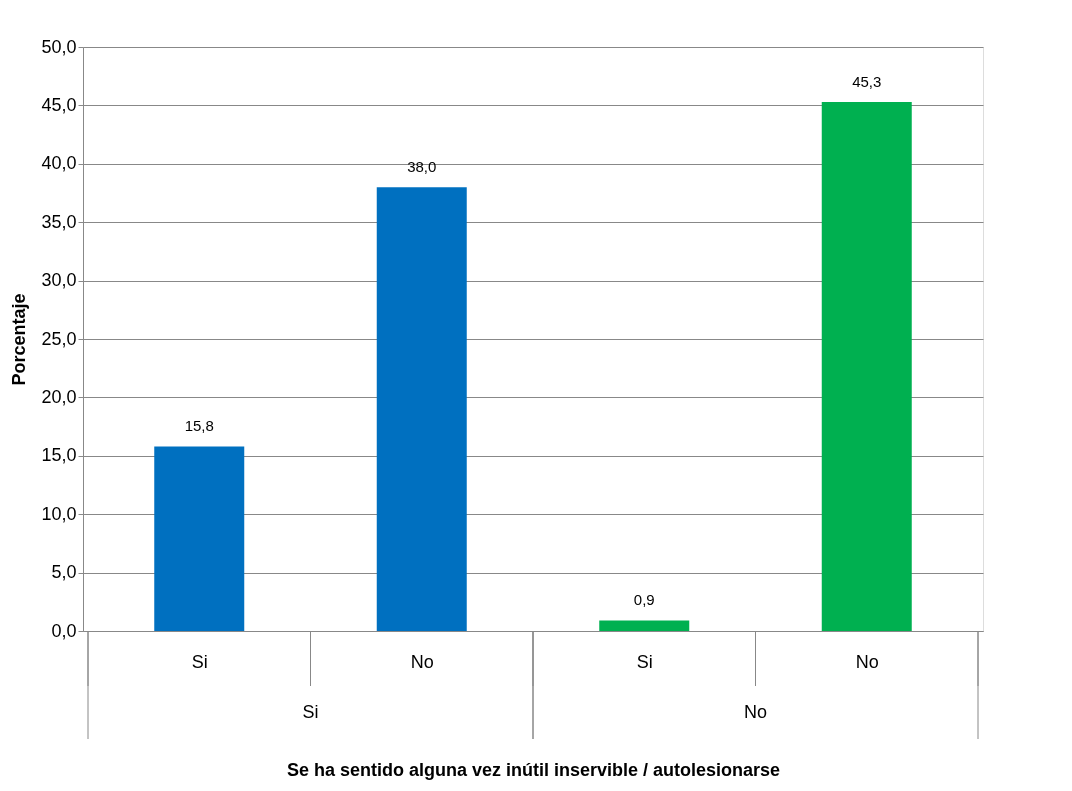  Describe the element at coordinates (533, 769) in the screenshot. I see `x-axis-title: Se ha sentido alguna vez inútil inservible / autolesionarse` at that location.